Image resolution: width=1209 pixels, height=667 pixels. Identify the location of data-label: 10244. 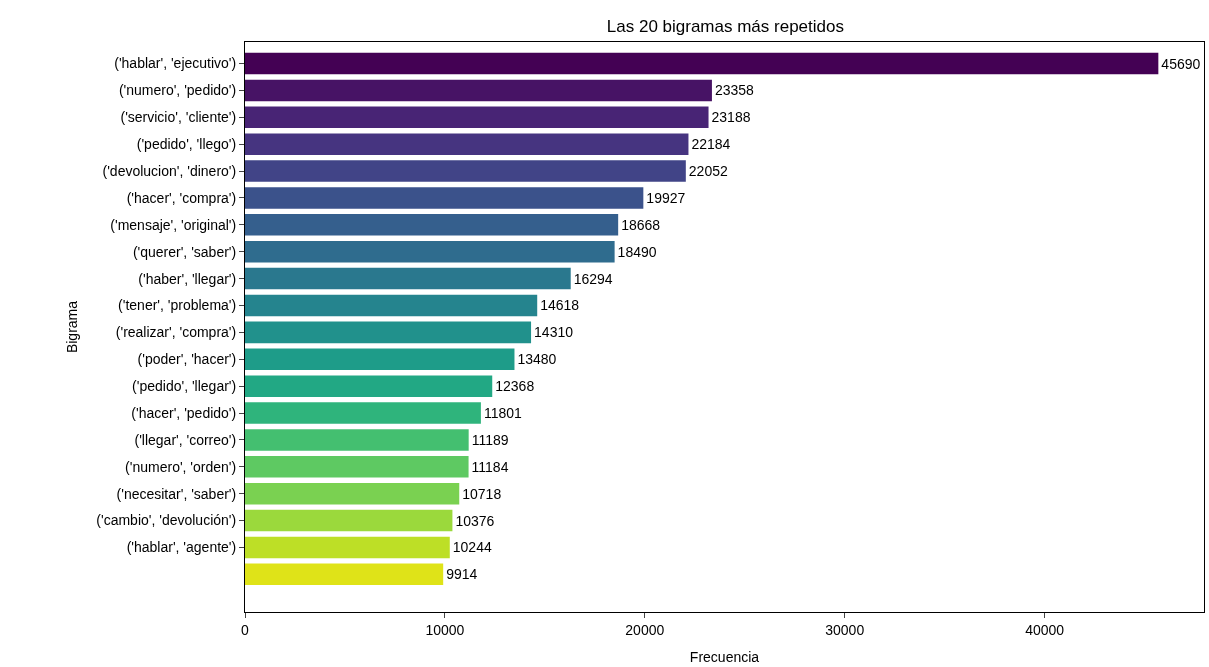
(472, 547).